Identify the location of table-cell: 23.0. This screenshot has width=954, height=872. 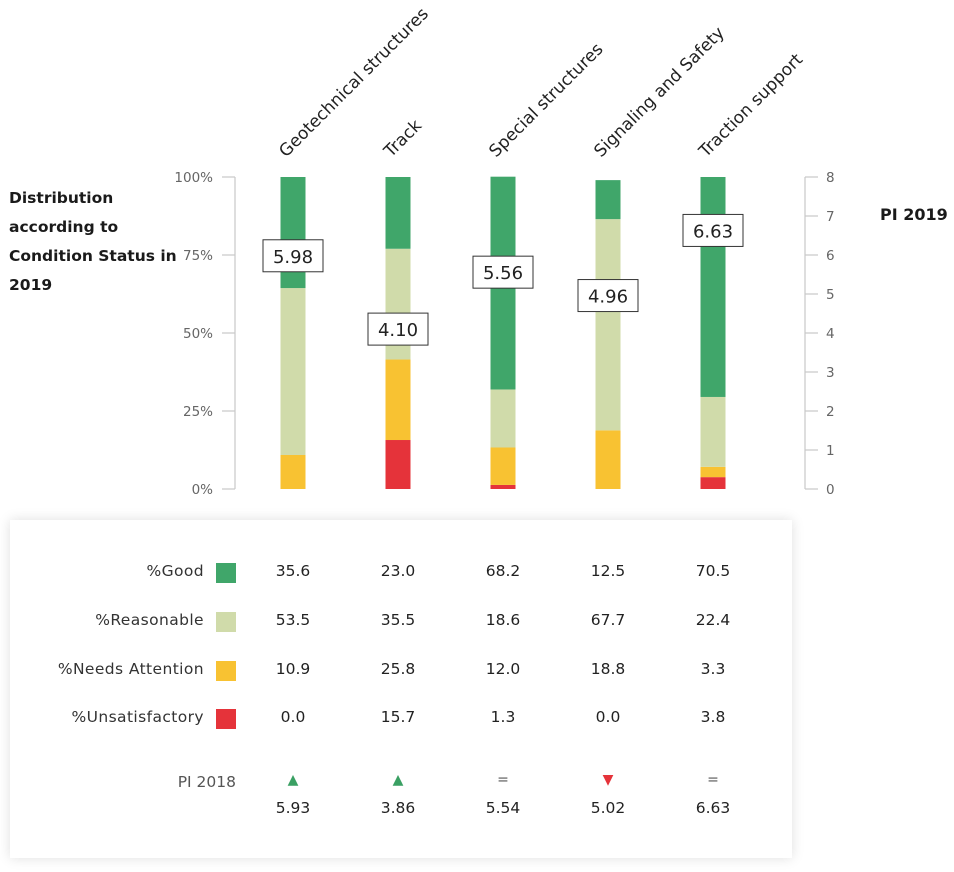
(398, 571).